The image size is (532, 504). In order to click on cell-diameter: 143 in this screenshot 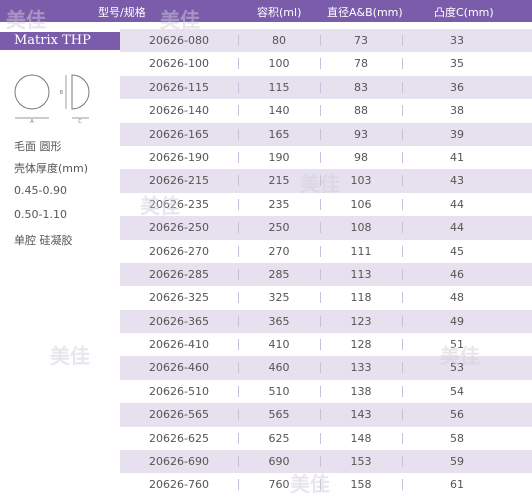, I will do `click(361, 415)`.